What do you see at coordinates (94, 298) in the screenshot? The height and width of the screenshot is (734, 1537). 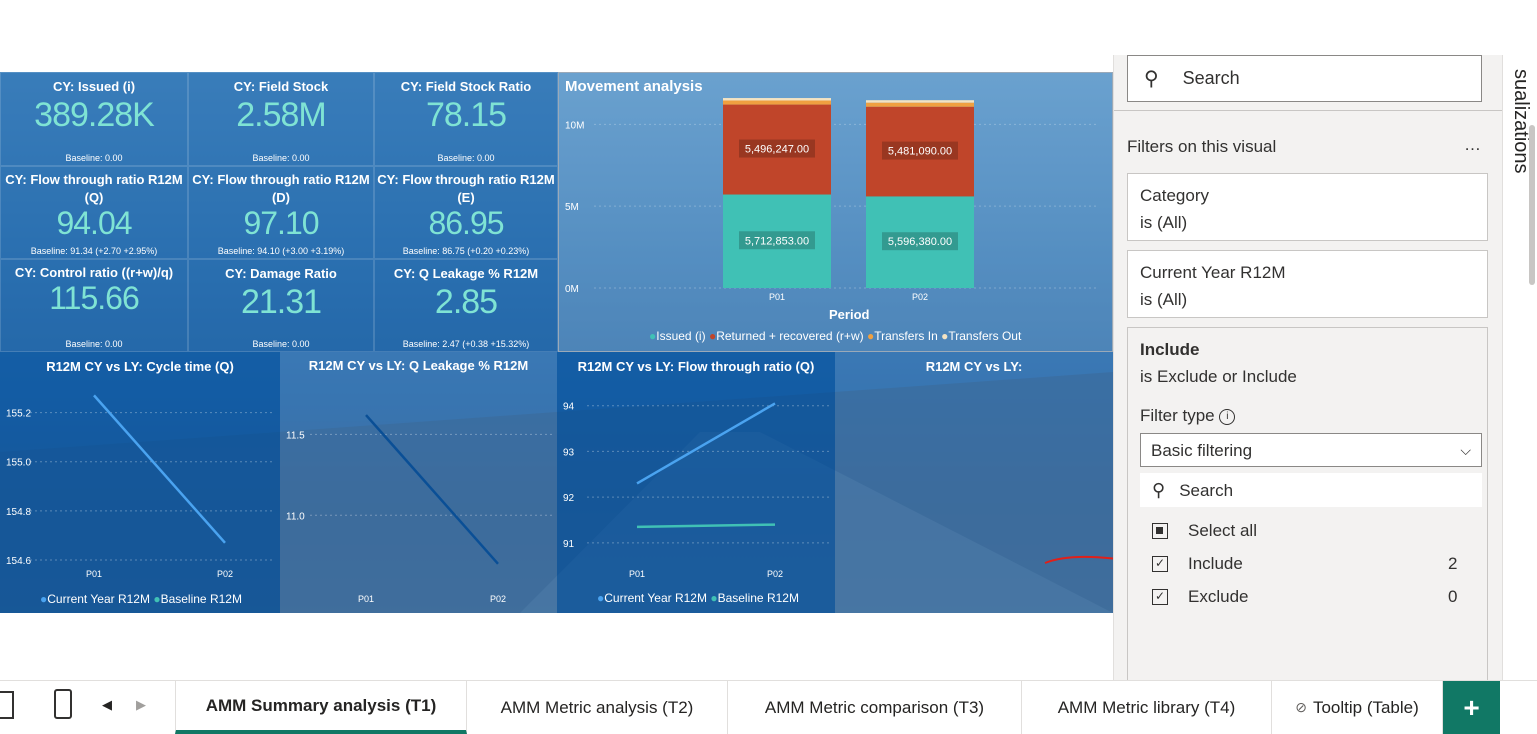 I see `kpi-value: 115.66` at bounding box center [94, 298].